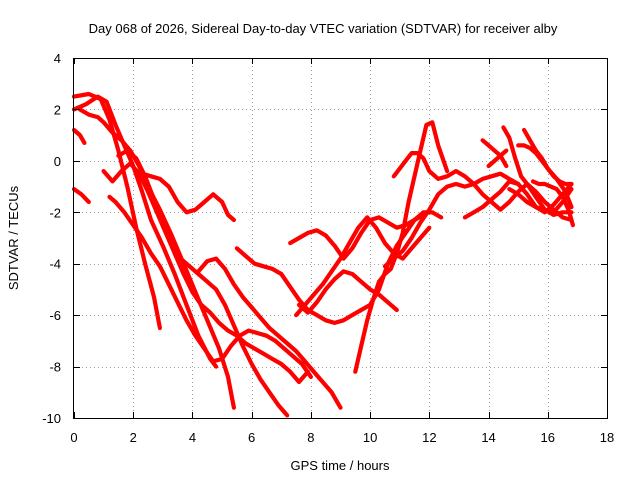 This screenshot has height=480, width=640. I want to click on x-tick-label: 18, so click(607, 437).